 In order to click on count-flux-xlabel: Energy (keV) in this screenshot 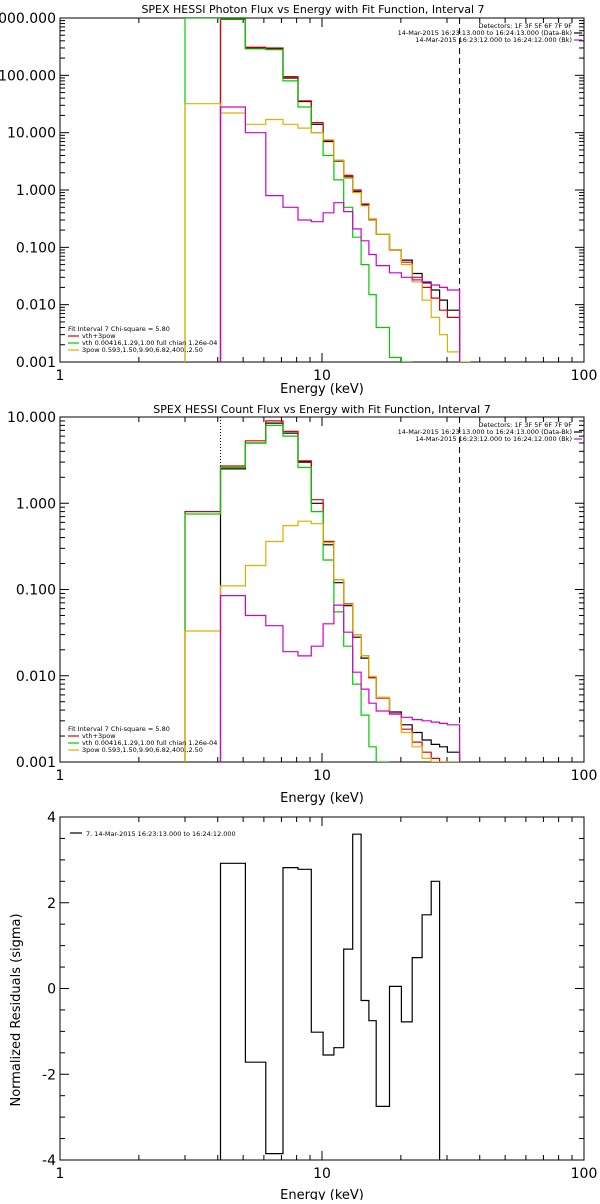, I will do `click(322, 798)`.